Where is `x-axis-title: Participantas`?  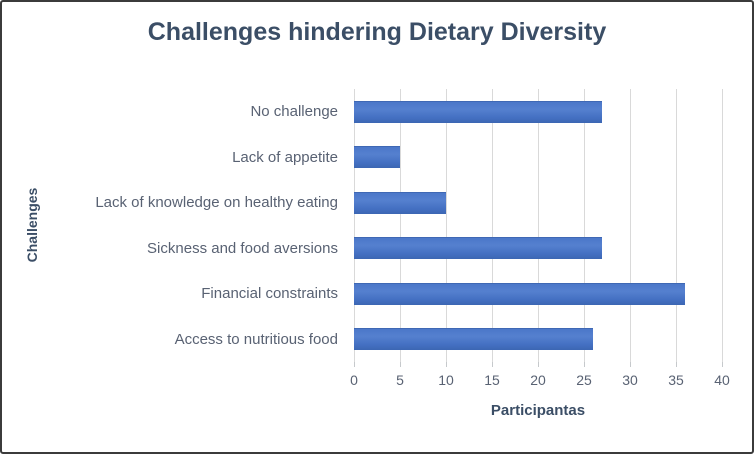 x-axis-title: Participantas is located at coordinates (538, 410).